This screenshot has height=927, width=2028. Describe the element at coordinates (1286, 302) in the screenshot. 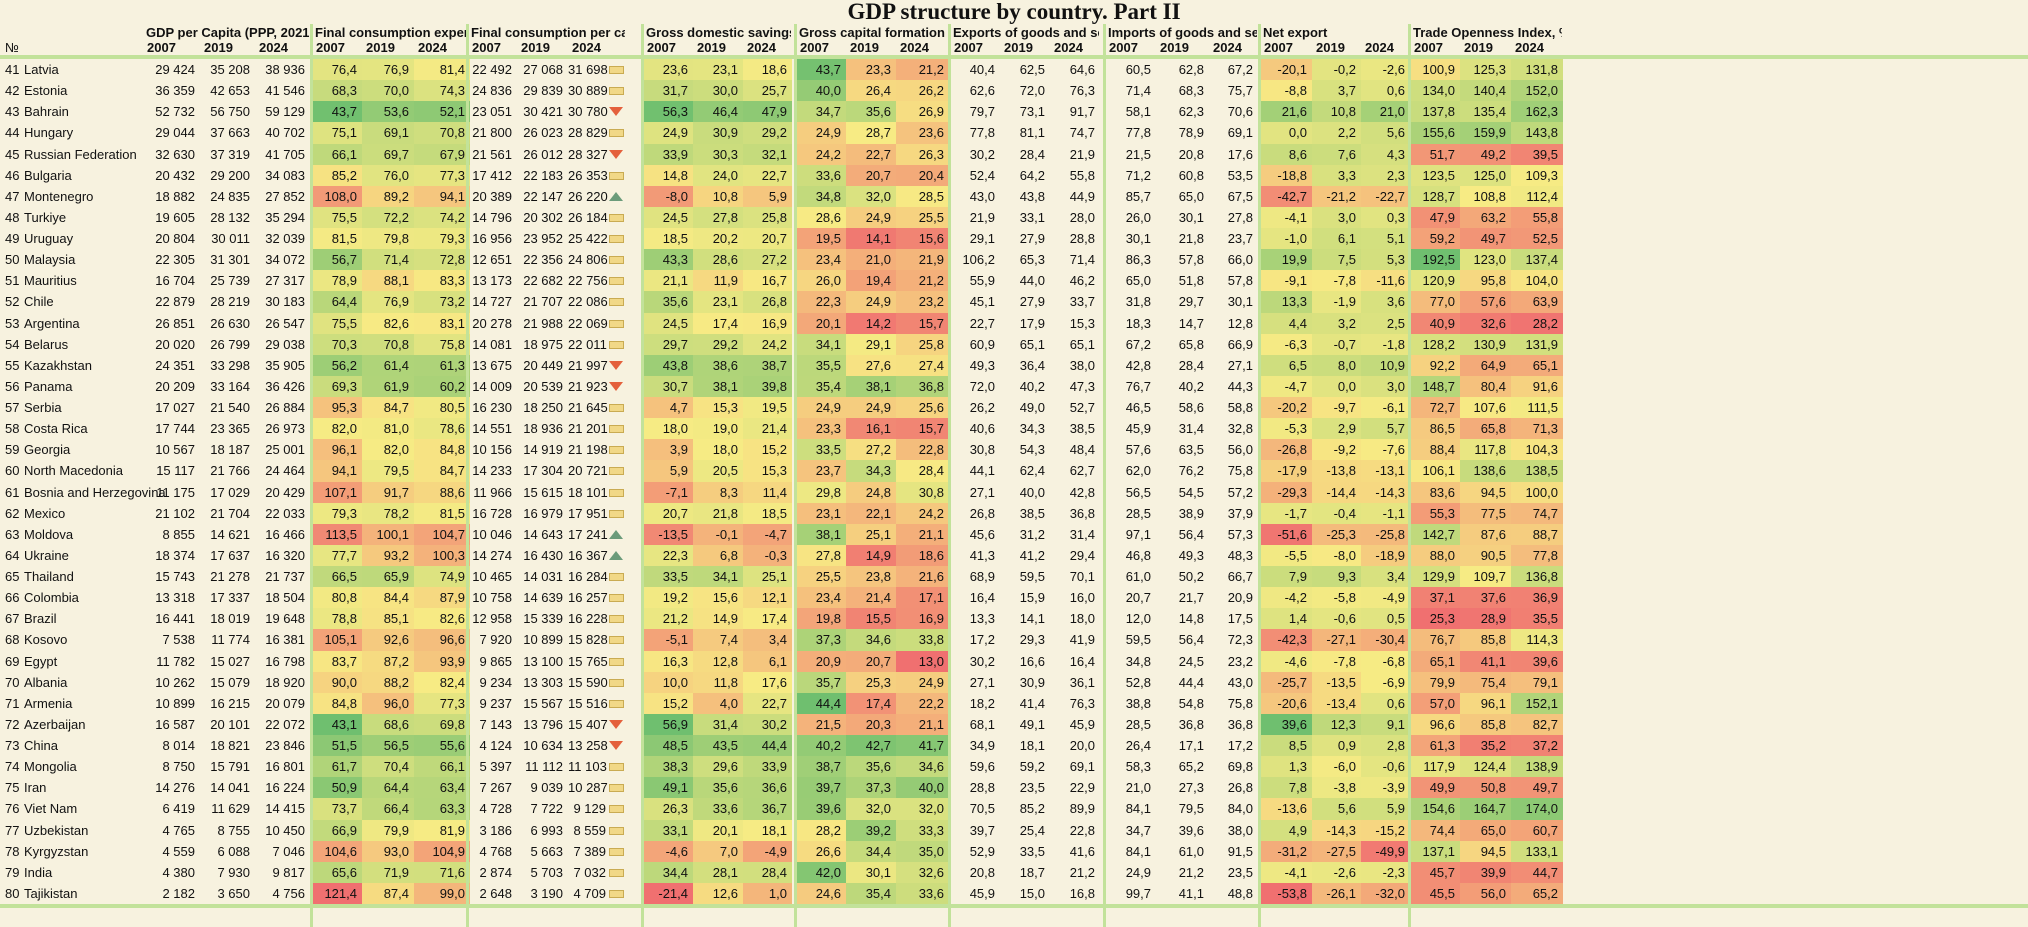

I see `net-cell: 13,3` at that location.